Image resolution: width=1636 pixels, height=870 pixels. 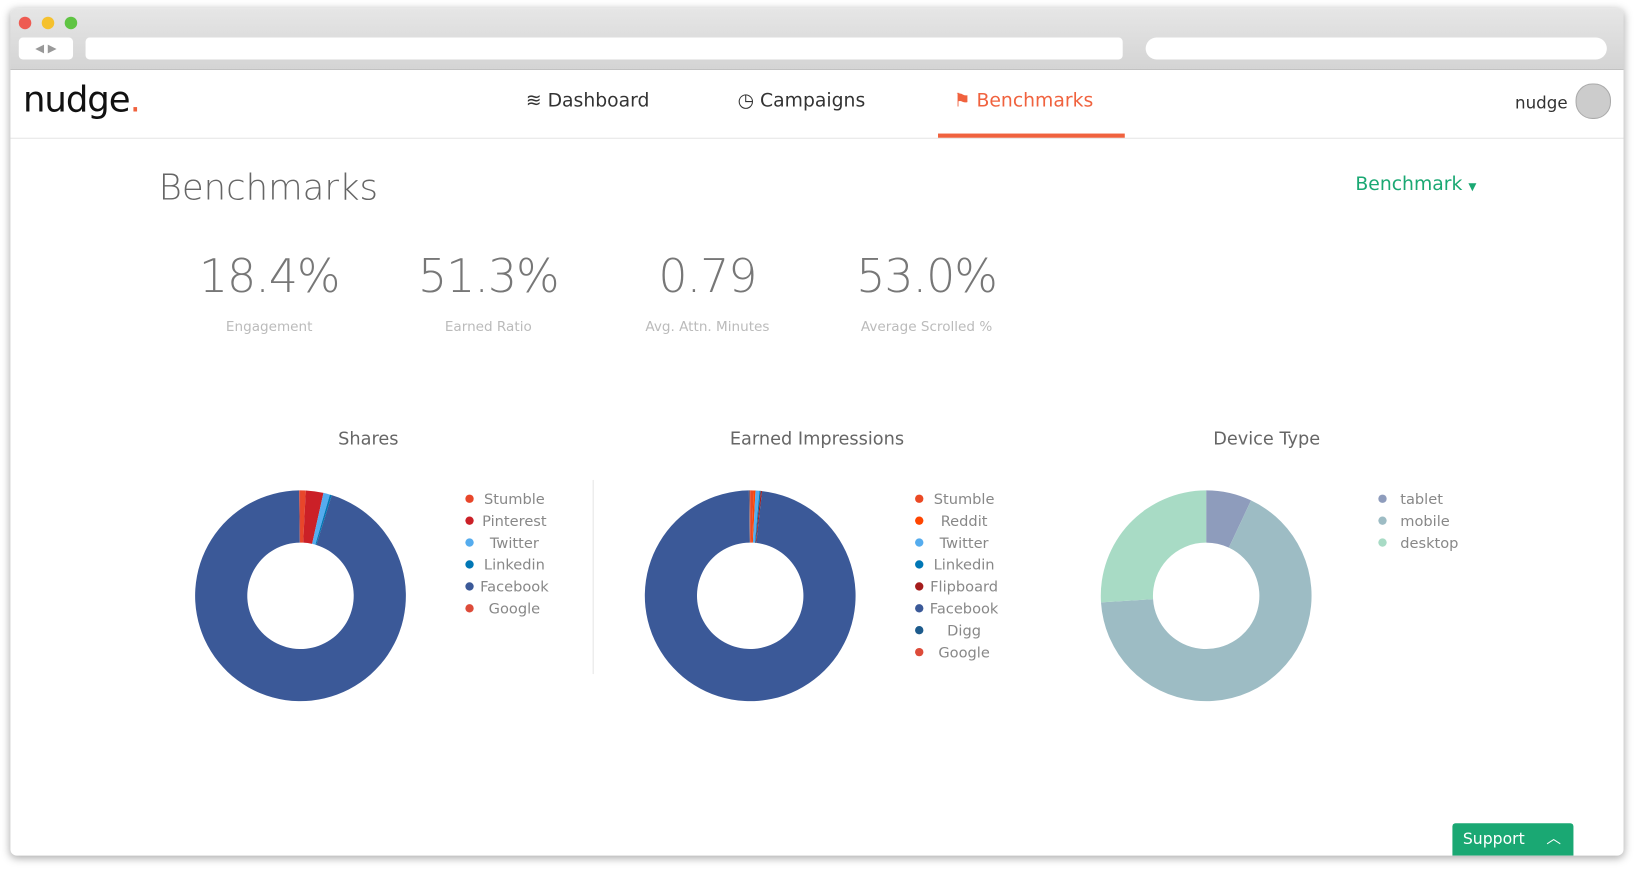 I want to click on support-button: Support ︿, so click(x=1513, y=839).